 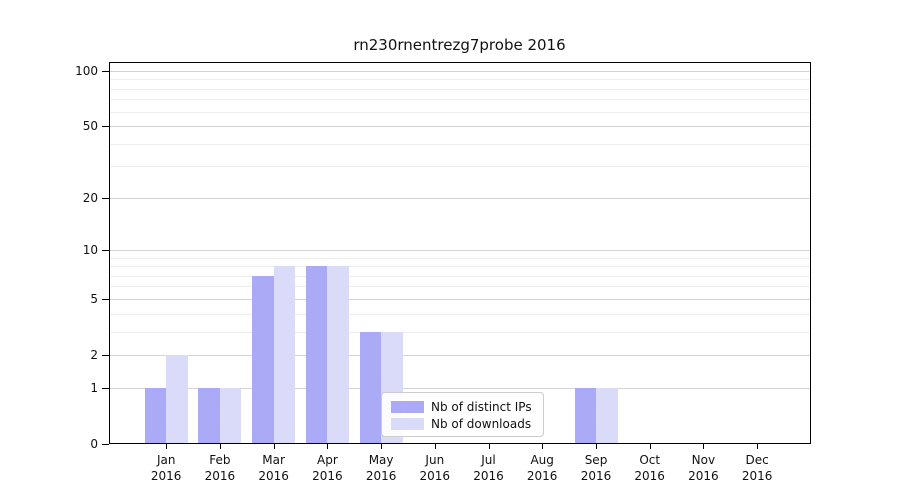 What do you see at coordinates (381, 468) in the screenshot?
I see `x-tick-label-may-2016: May 2016` at bounding box center [381, 468].